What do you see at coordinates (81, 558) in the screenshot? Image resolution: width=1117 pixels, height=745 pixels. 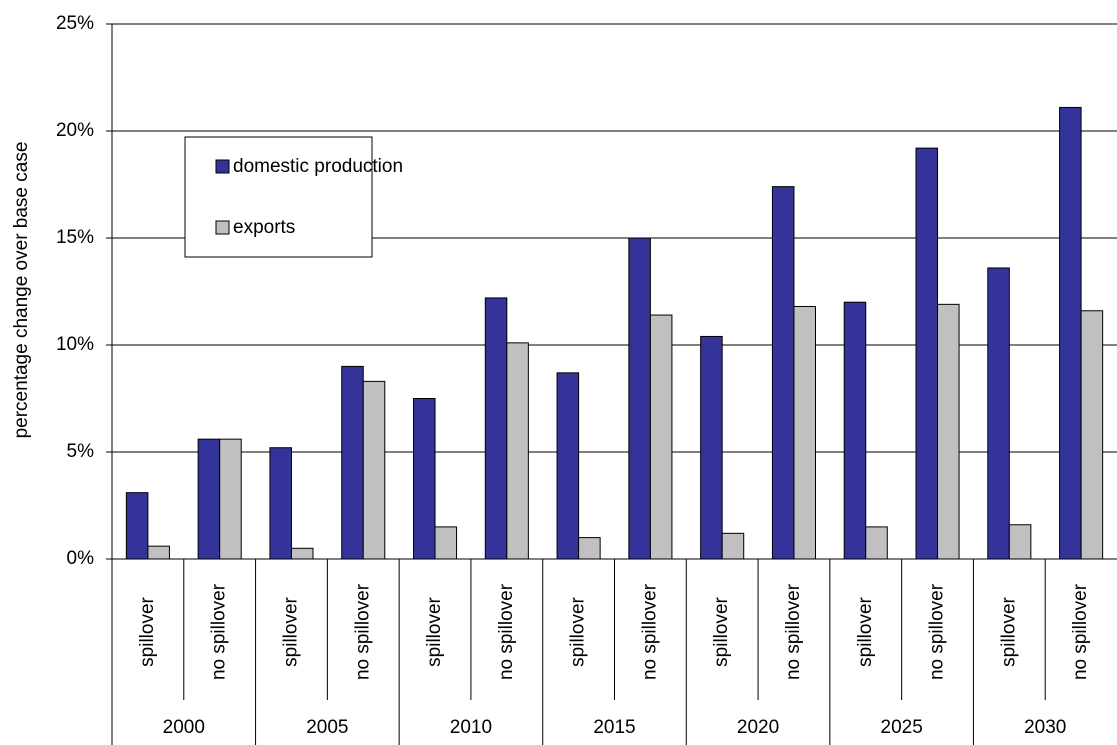 I see `y-tick-label: 0%` at bounding box center [81, 558].